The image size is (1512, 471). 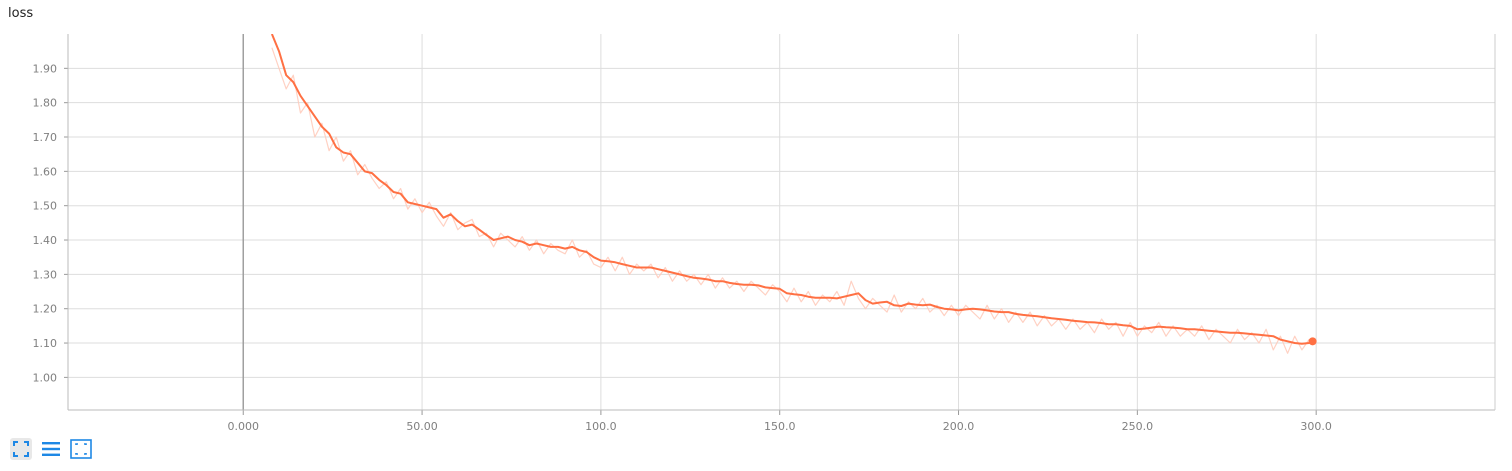 What do you see at coordinates (45, 137) in the screenshot?
I see `y-tick-label: 1.70` at bounding box center [45, 137].